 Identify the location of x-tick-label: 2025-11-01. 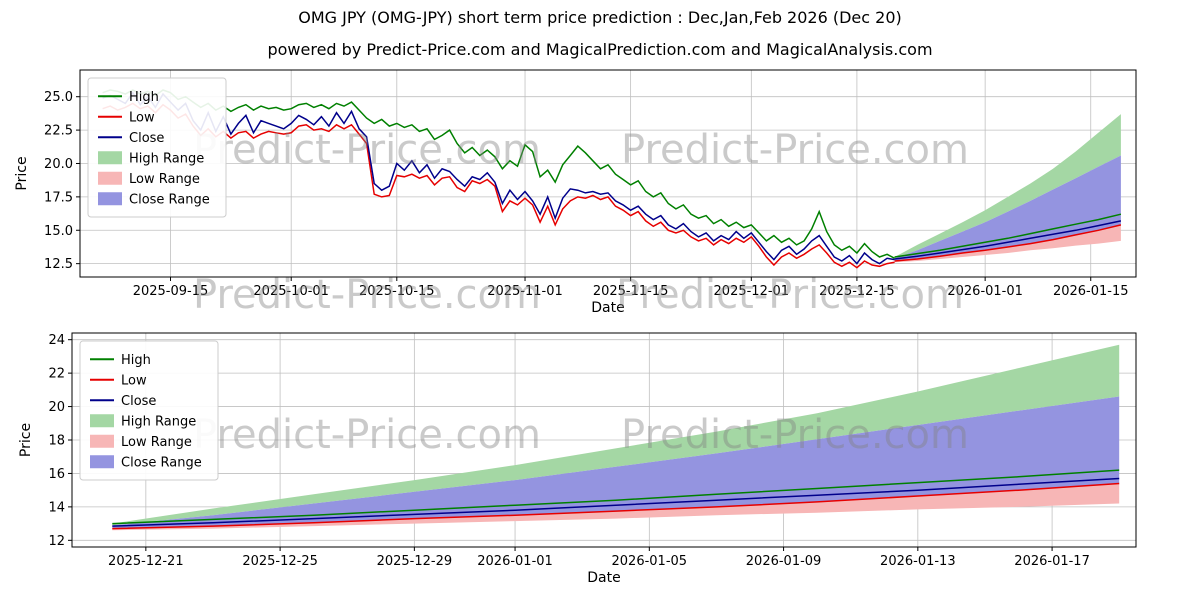
(525, 291).